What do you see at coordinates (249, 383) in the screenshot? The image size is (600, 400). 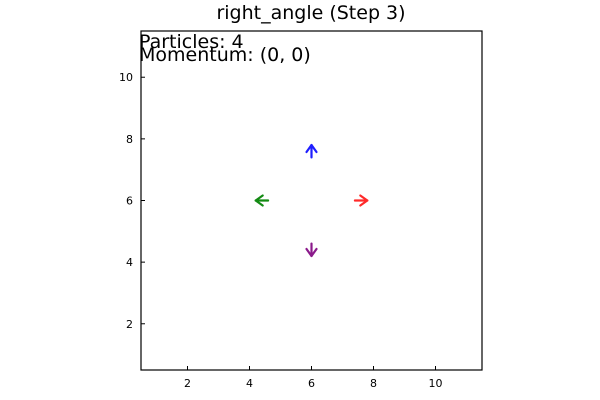 I see `x-tick-label: 4` at bounding box center [249, 383].